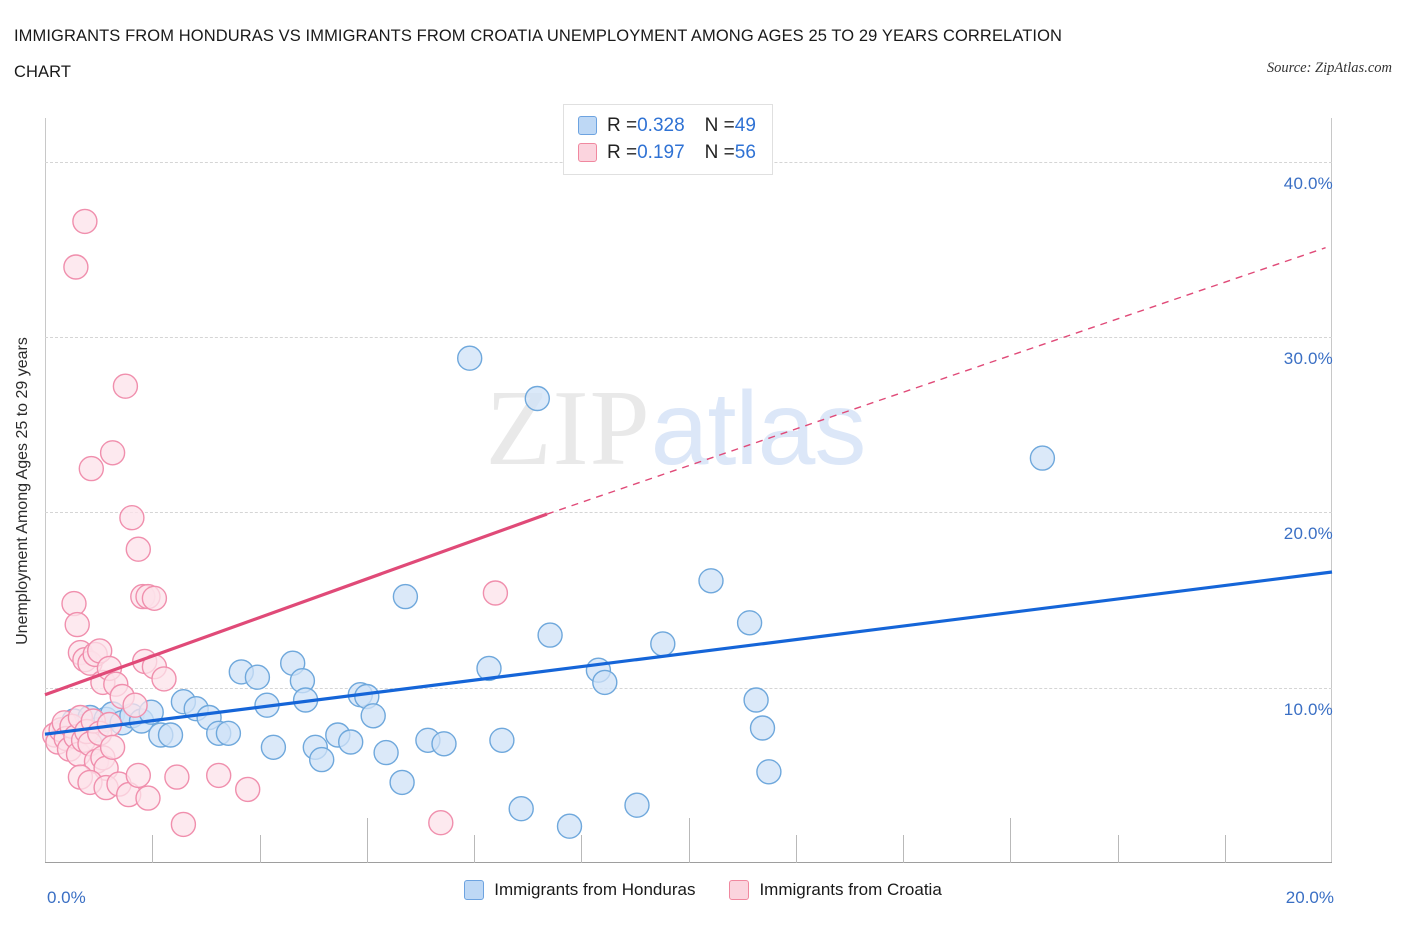  Describe the element at coordinates (45, 490) in the screenshot. I see `y-axis-line` at that location.